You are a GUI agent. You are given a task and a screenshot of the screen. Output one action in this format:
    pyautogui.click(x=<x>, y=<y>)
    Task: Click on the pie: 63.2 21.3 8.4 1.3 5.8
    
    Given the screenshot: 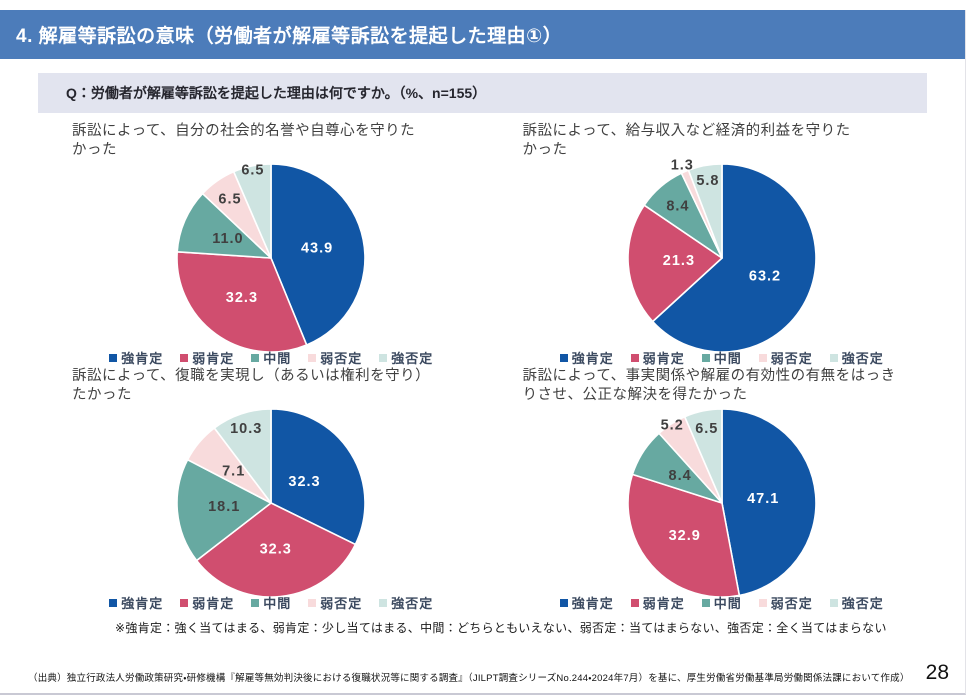 What is the action you would take?
    pyautogui.click(x=722, y=257)
    